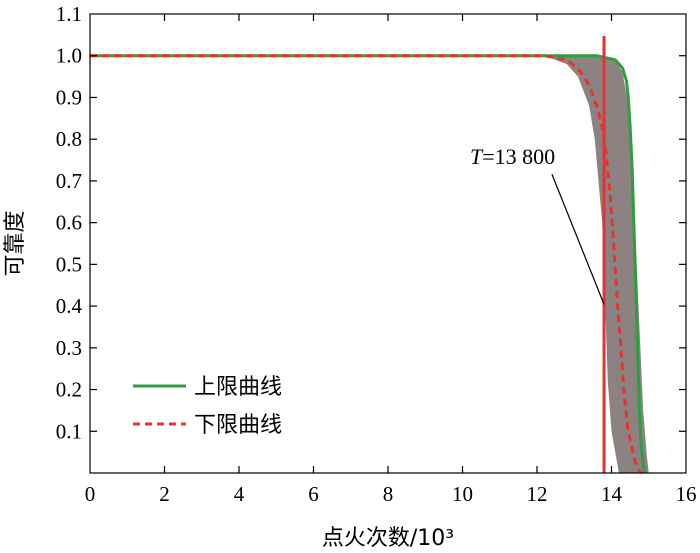  Describe the element at coordinates (164, 494) in the screenshot. I see `x-tick-label: 2` at that location.